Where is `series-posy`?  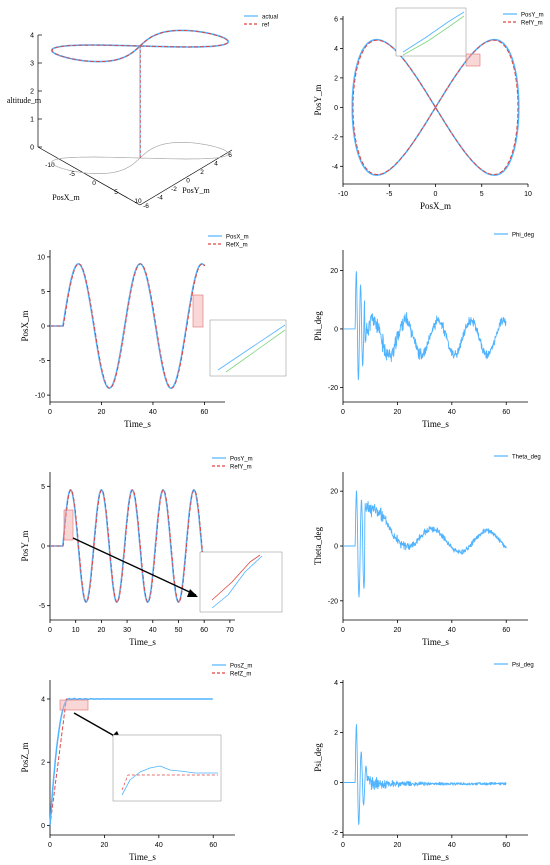
series-posy is located at coordinates (127, 546).